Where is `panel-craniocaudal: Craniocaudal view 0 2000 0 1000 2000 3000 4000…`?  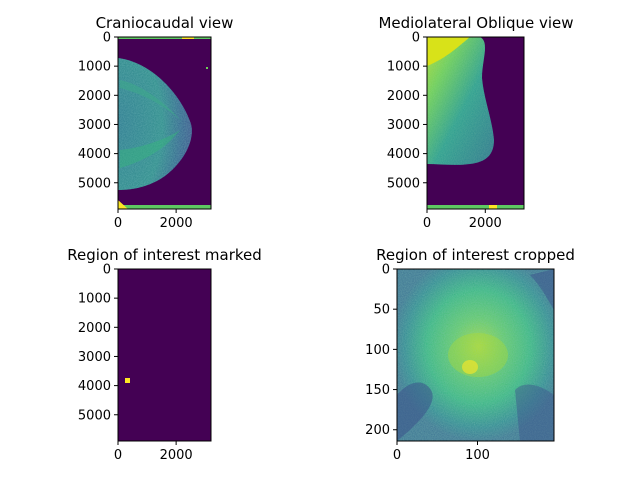 panel-craniocaudal: Craniocaudal view 0 2000 0 1000 2000 3000 4000… is located at coordinates (156, 122).